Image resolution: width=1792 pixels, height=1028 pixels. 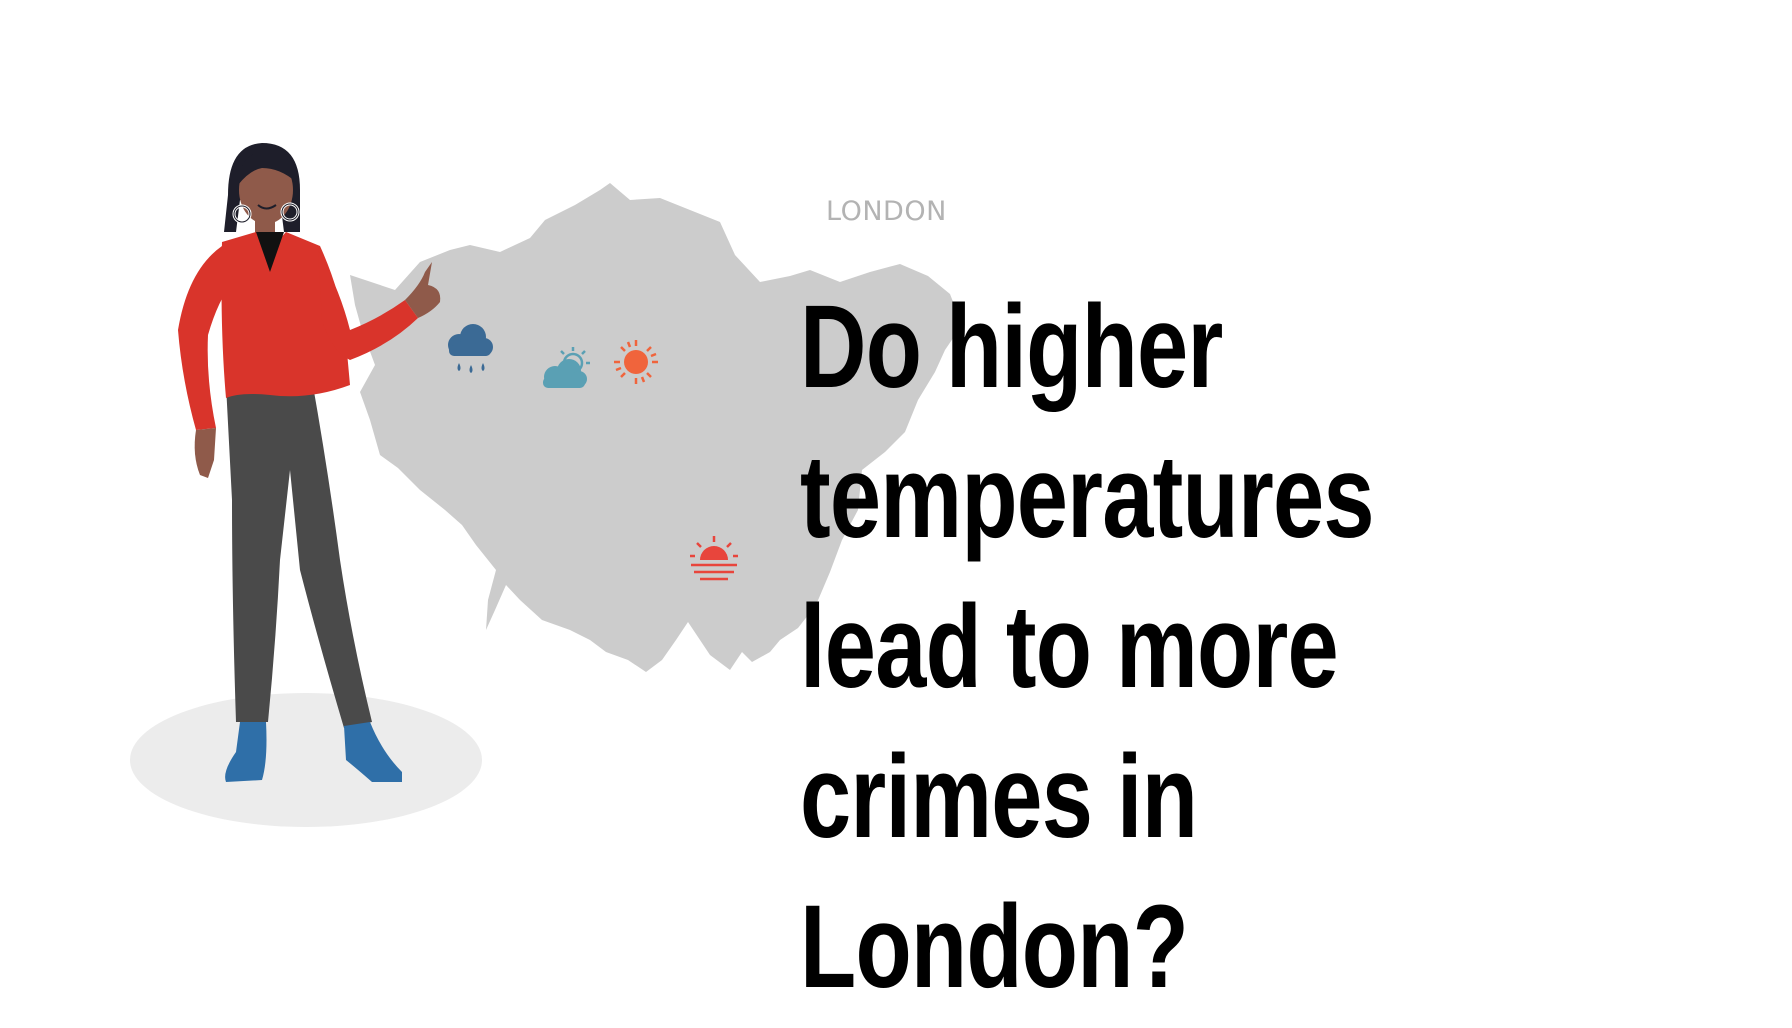 I want to click on left-shoe, so click(x=246, y=752).